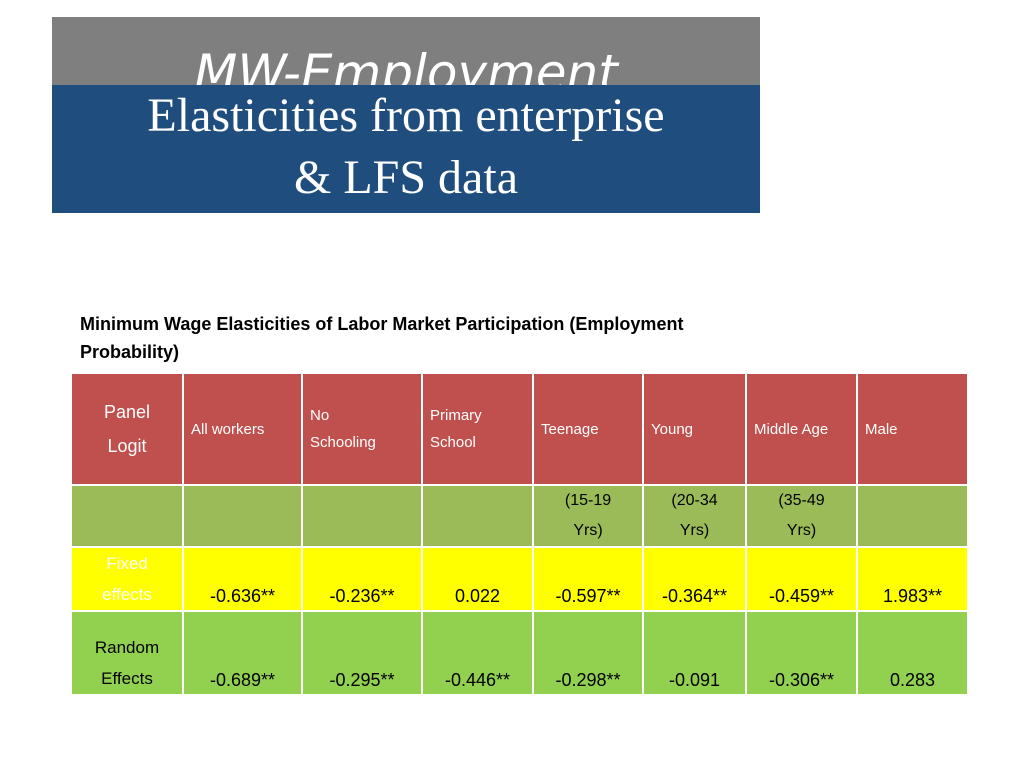 This screenshot has height=768, width=1024. Describe the element at coordinates (694, 500) in the screenshot. I see `age-range-line-1: (20-34` at that location.